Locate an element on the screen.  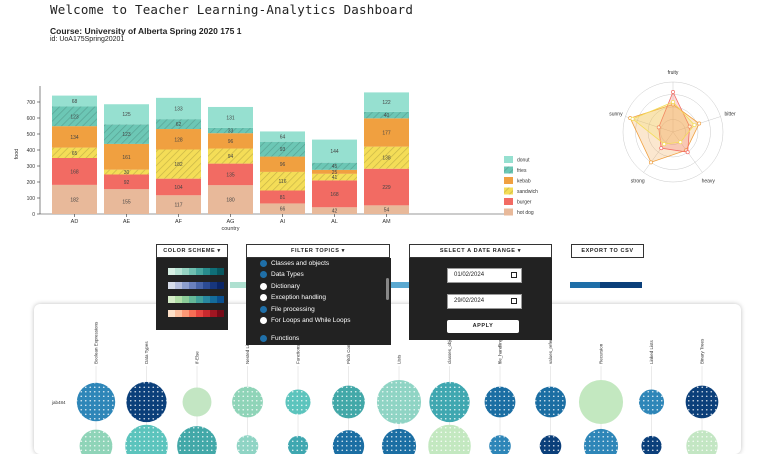
bar-data-label: 128 is located at coordinates (178, 140).